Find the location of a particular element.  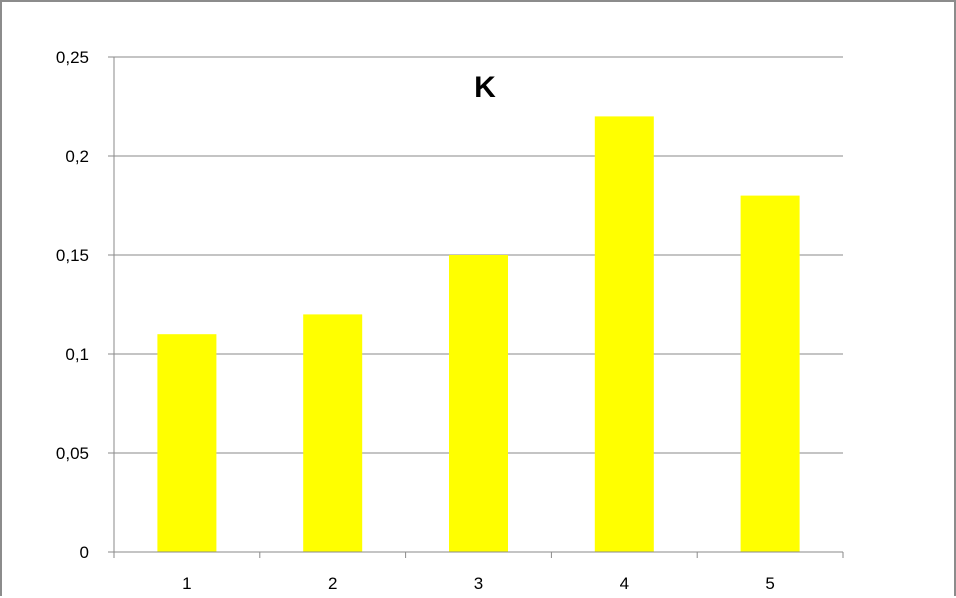

x-tick-label: 5 is located at coordinates (769, 583).